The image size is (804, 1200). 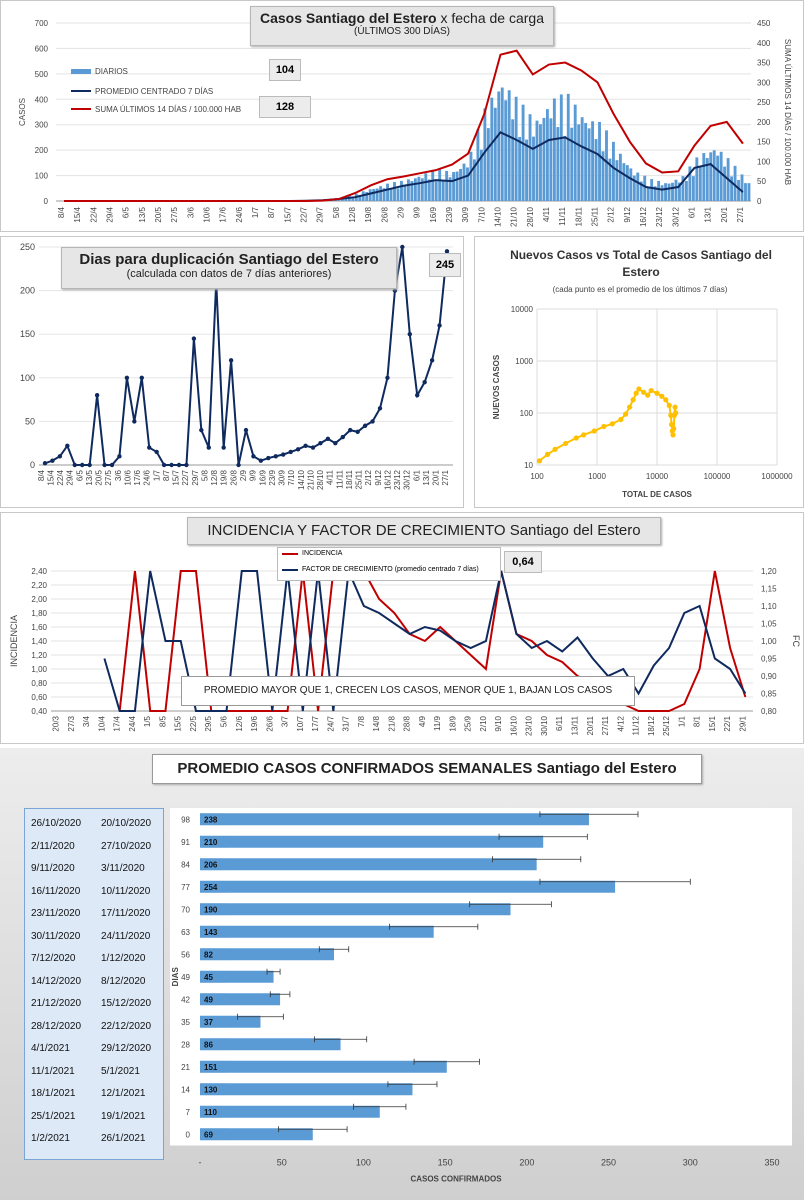 I want to click on week-end-date: 18/1/2021, so click(x=53, y=1093).